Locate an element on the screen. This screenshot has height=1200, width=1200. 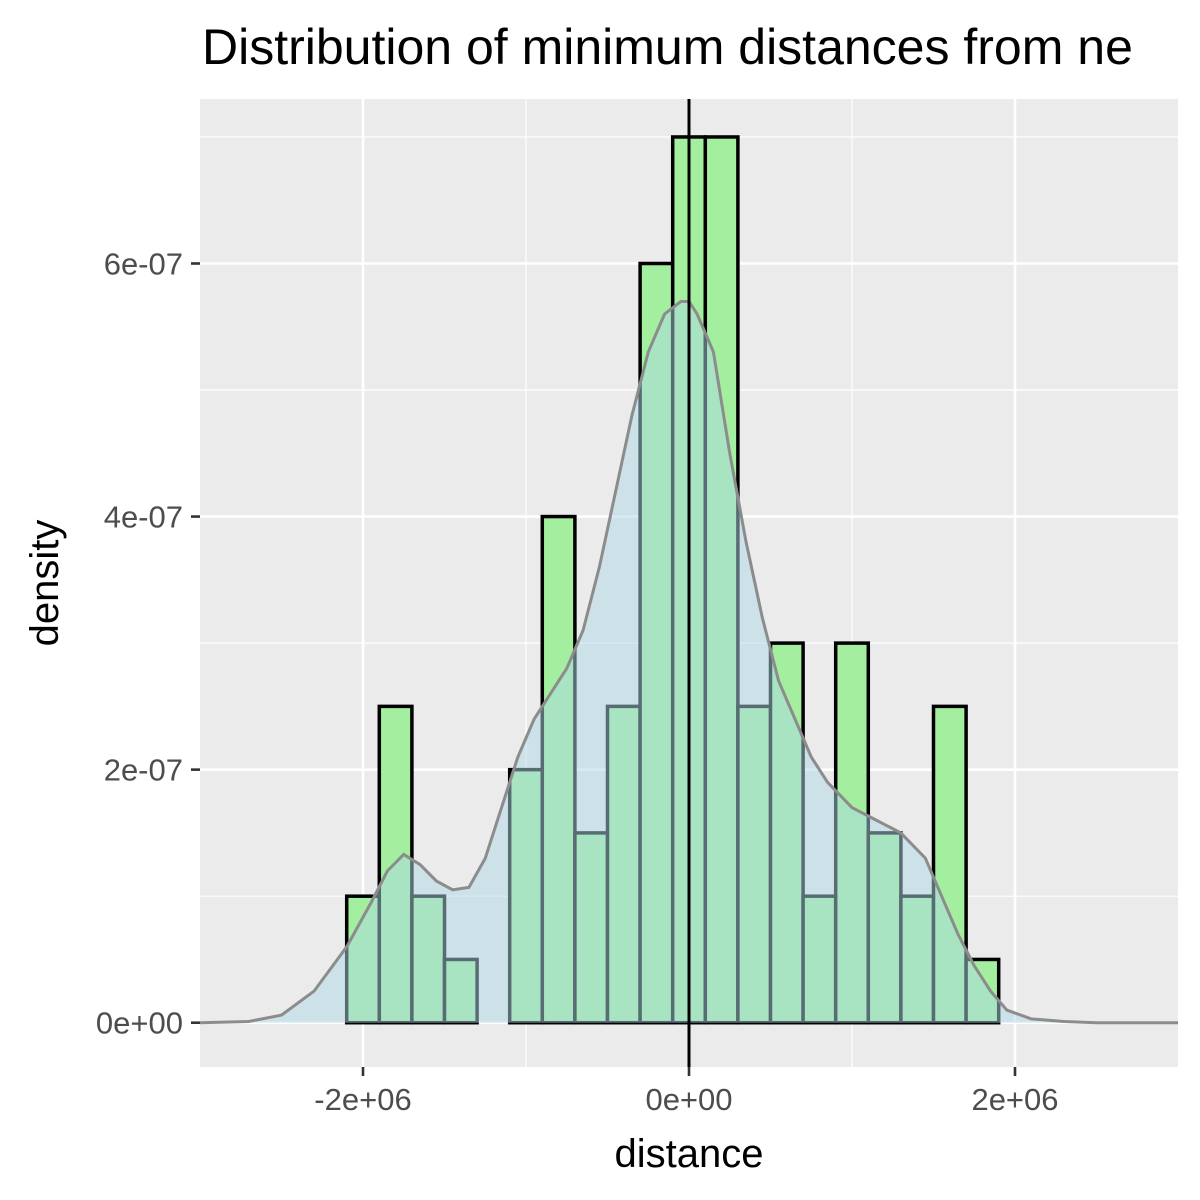
y-tick-label: 4e-07 is located at coordinates (143, 517).